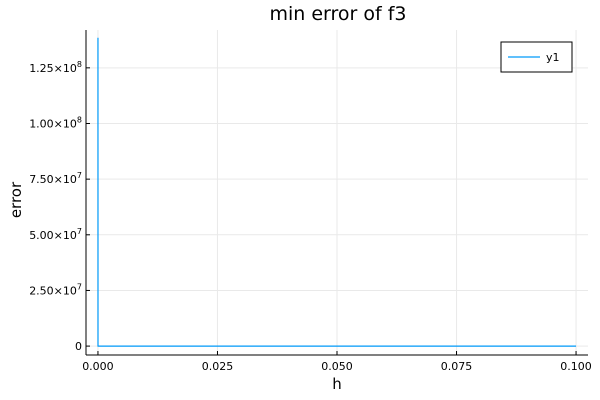 Image resolution: width=600 pixels, height=400 pixels. I want to click on legend: y1, so click(536, 57).